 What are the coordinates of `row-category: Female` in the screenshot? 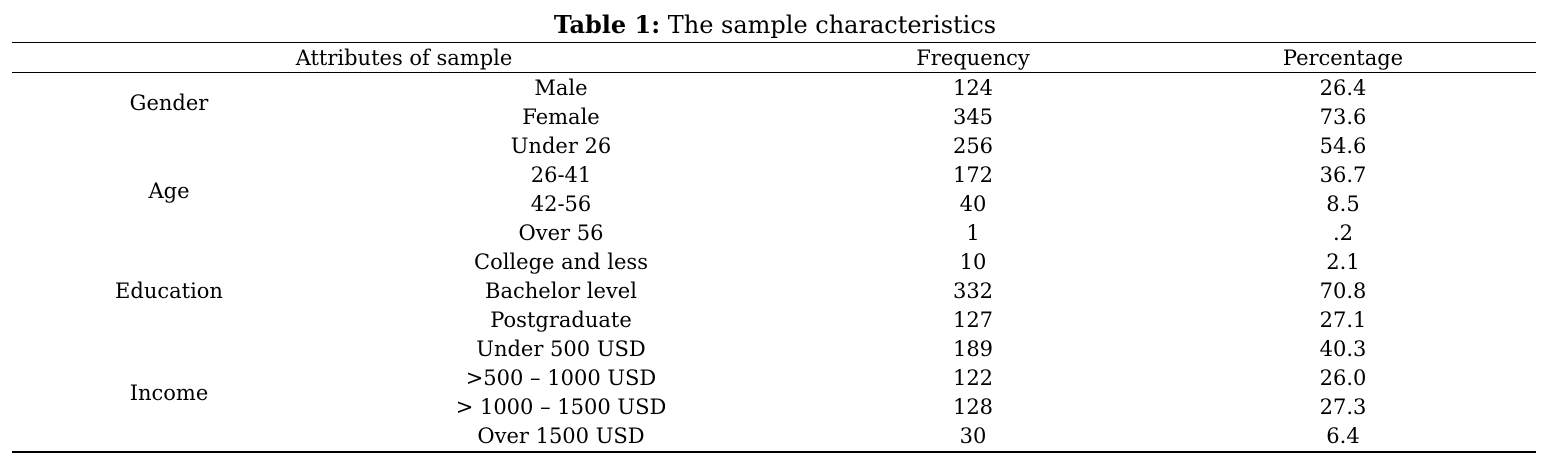 It's located at (561, 117).